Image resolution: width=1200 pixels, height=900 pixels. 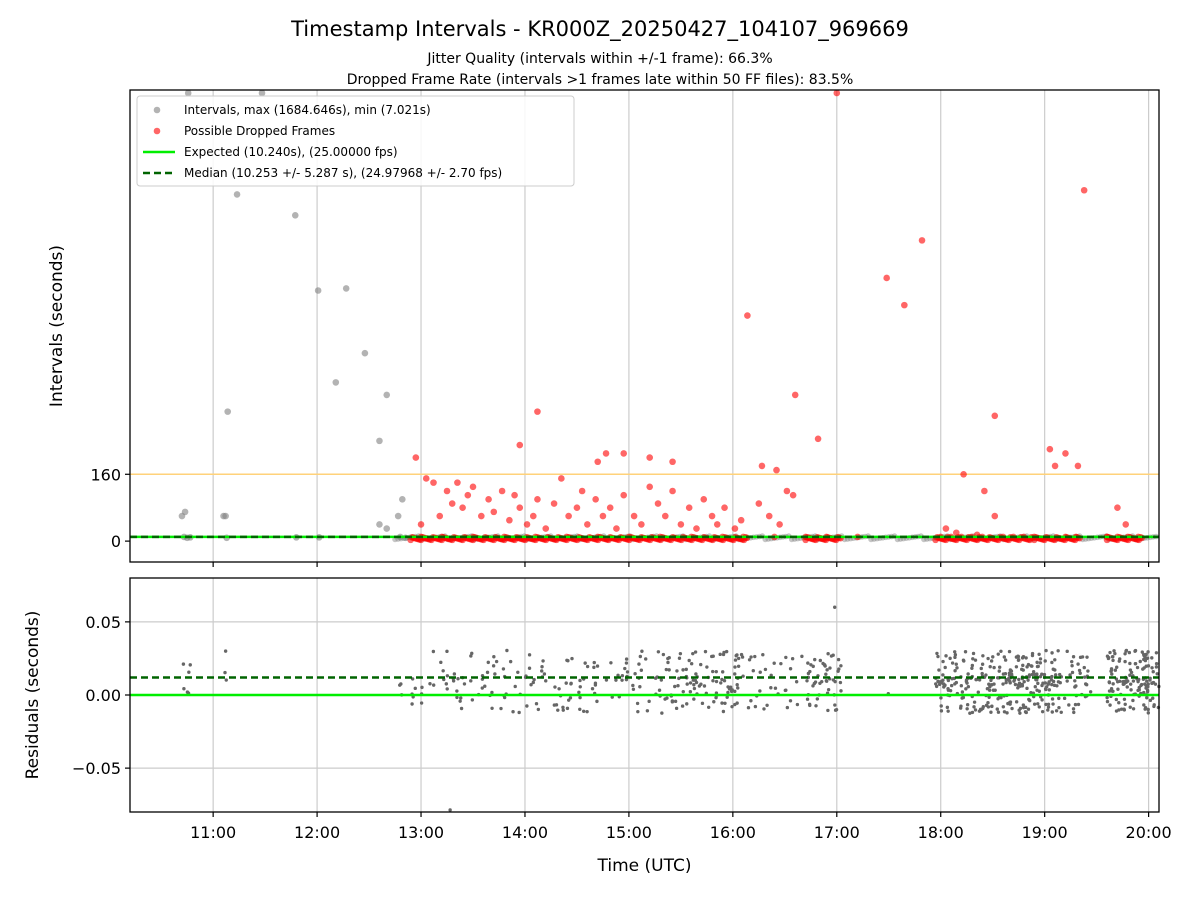 What do you see at coordinates (1045, 832) in the screenshot?
I see `time-x-tick-label: 19:00` at bounding box center [1045, 832].